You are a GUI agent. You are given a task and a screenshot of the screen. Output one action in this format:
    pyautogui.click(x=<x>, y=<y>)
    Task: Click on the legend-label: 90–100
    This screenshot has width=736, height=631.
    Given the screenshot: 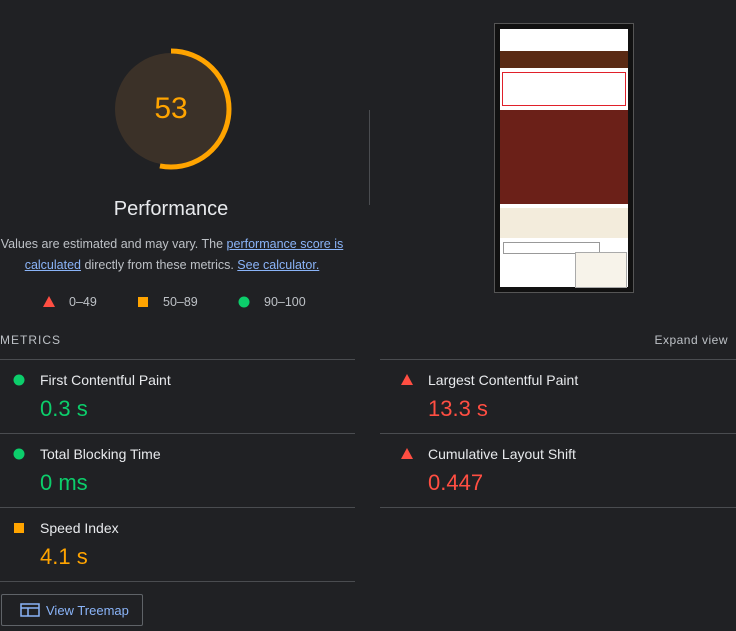 What is the action you would take?
    pyautogui.click(x=285, y=302)
    